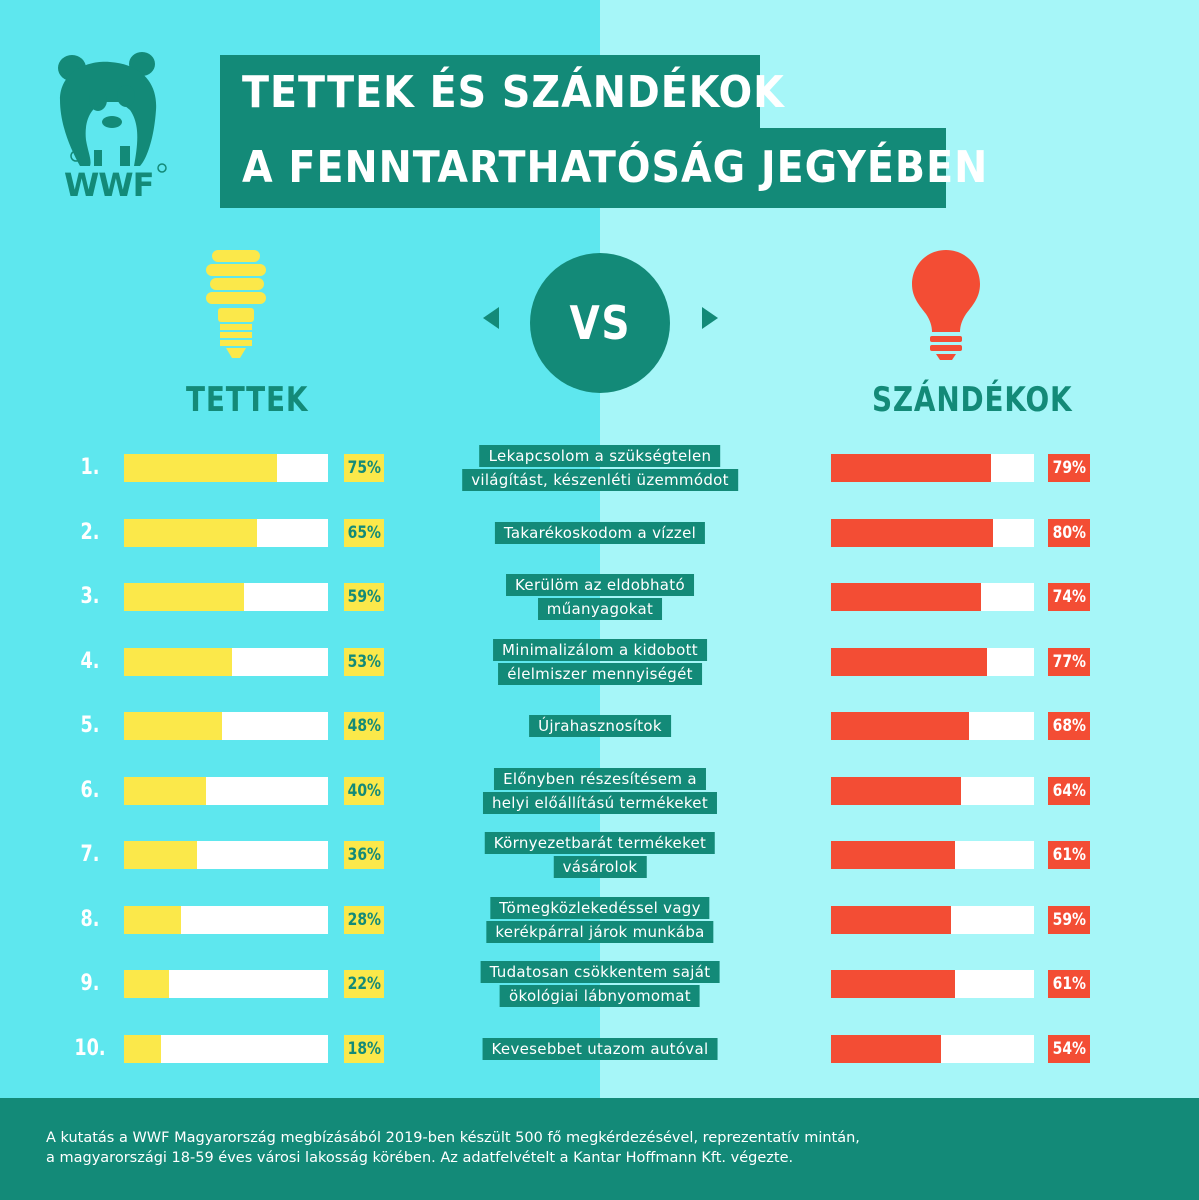 Image resolution: width=1199 pixels, height=1200 pixels. Describe the element at coordinates (972, 400) in the screenshot. I see `heading-szandekok: SZÁNDÉKOK` at that location.